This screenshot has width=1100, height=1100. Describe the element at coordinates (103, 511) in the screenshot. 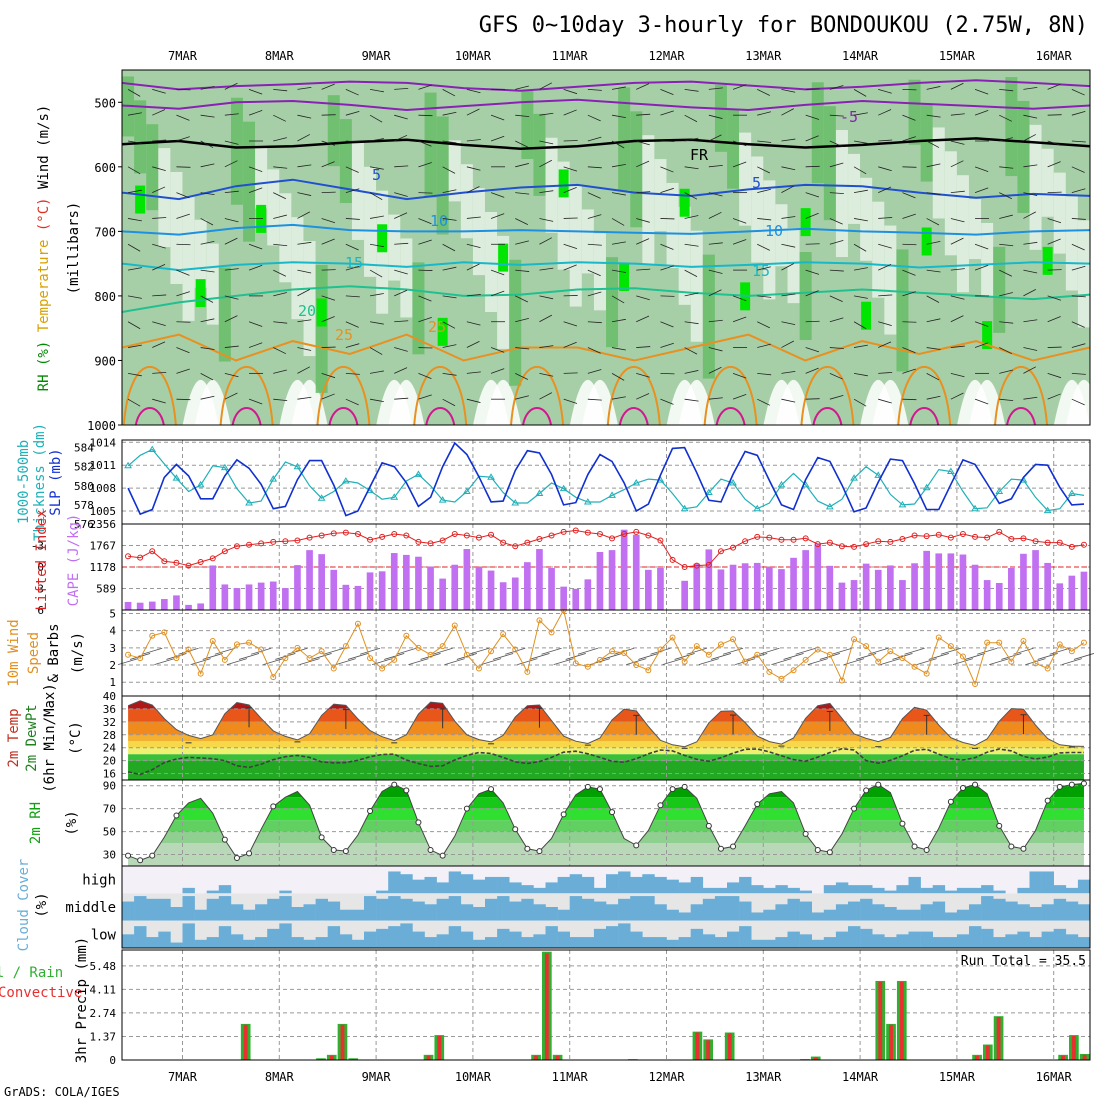

I see `slp-tick-label: 1005` at that location.